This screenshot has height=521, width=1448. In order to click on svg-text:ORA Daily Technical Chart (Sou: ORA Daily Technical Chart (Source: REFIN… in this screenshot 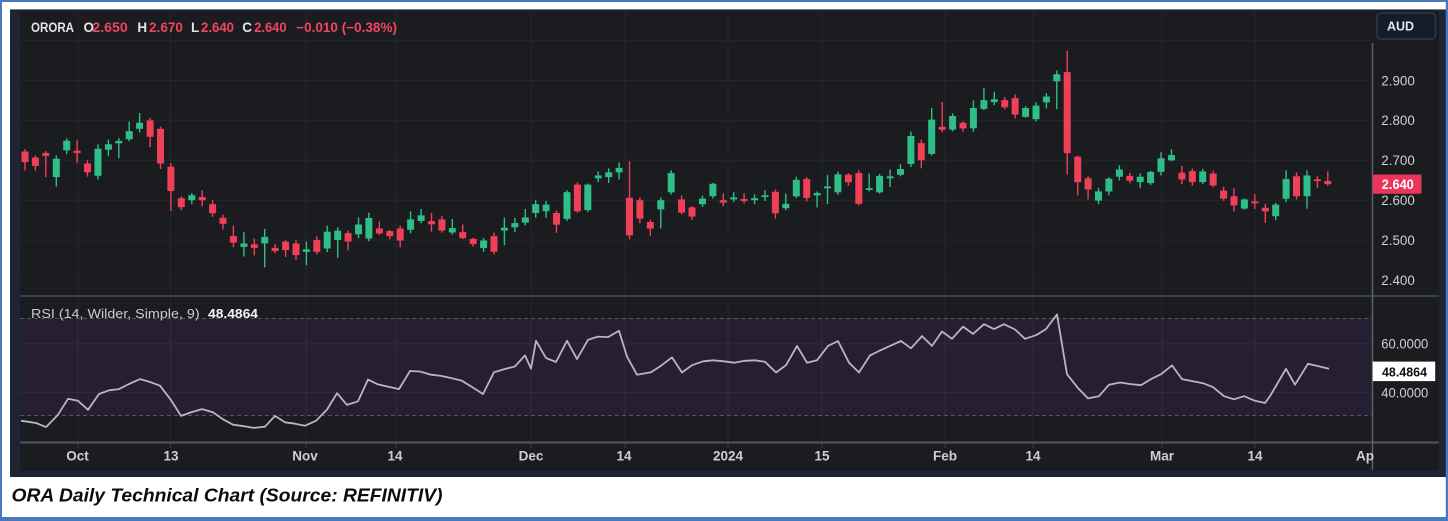, I will do `click(227, 495)`.